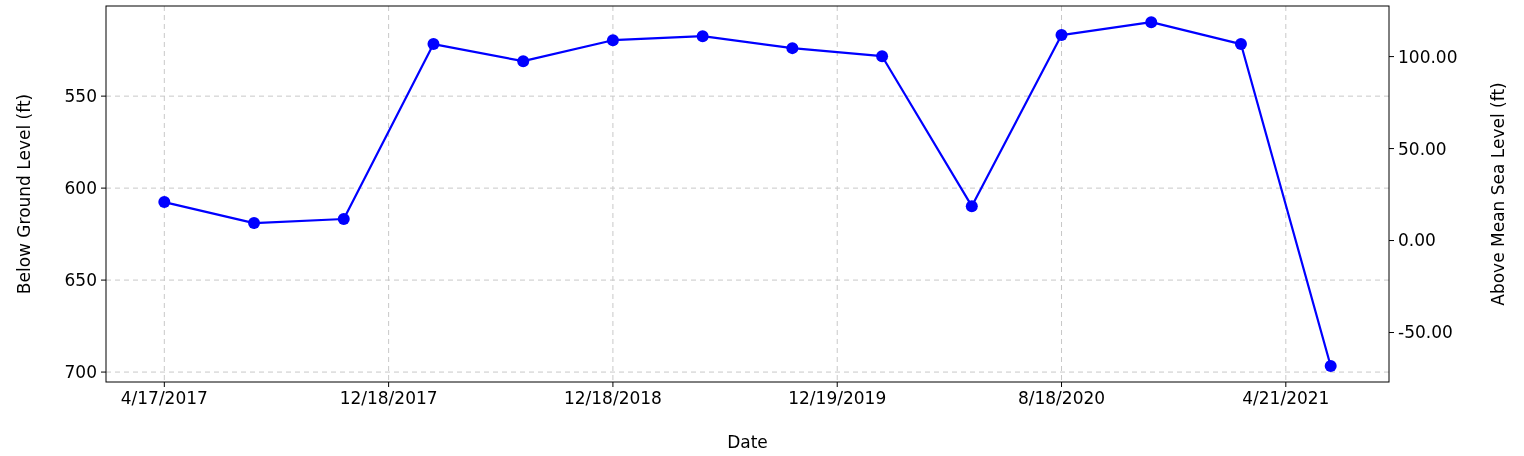 This screenshot has height=456, width=1524. What do you see at coordinates (612, 398) in the screenshot?
I see `text: 12/18/2018` at bounding box center [612, 398].